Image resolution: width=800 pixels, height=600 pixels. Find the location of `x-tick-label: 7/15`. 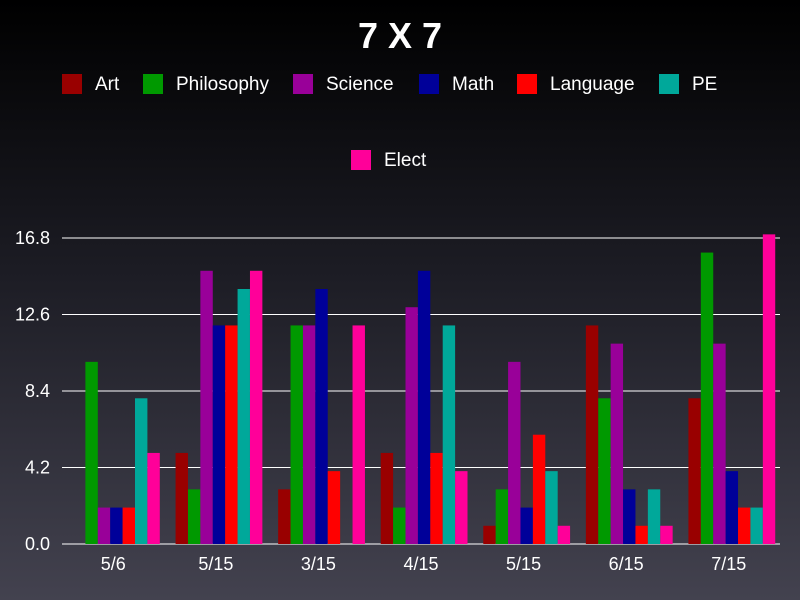

x-tick-label: 7/15 is located at coordinates (728, 564).